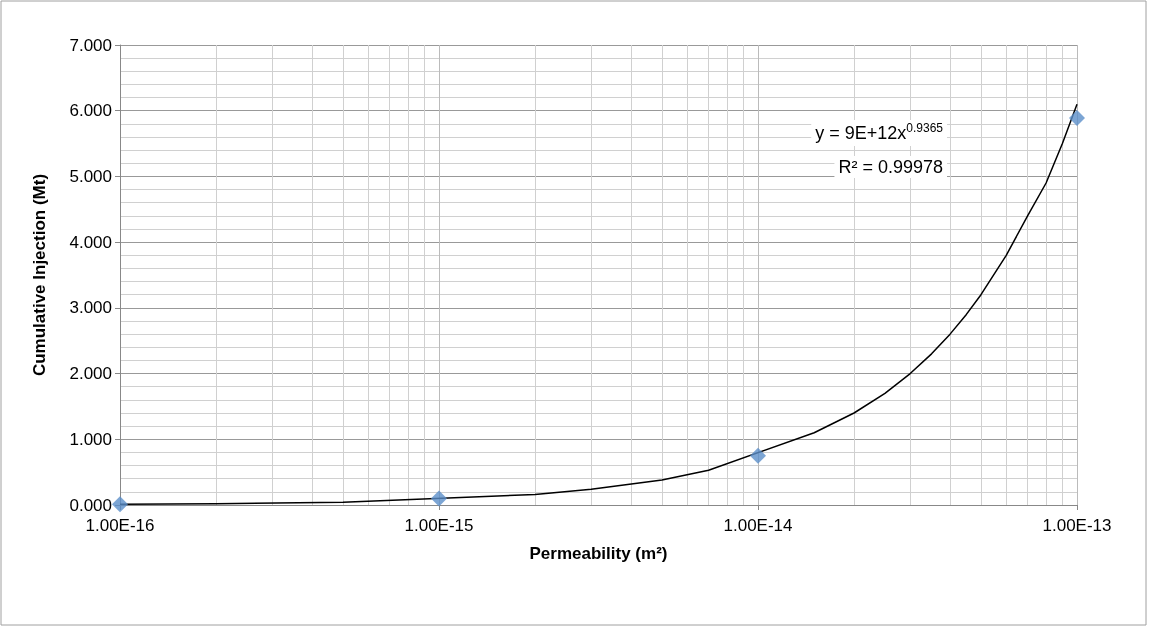  I want to click on x-tick-label: 1.00E-14, so click(758, 525).